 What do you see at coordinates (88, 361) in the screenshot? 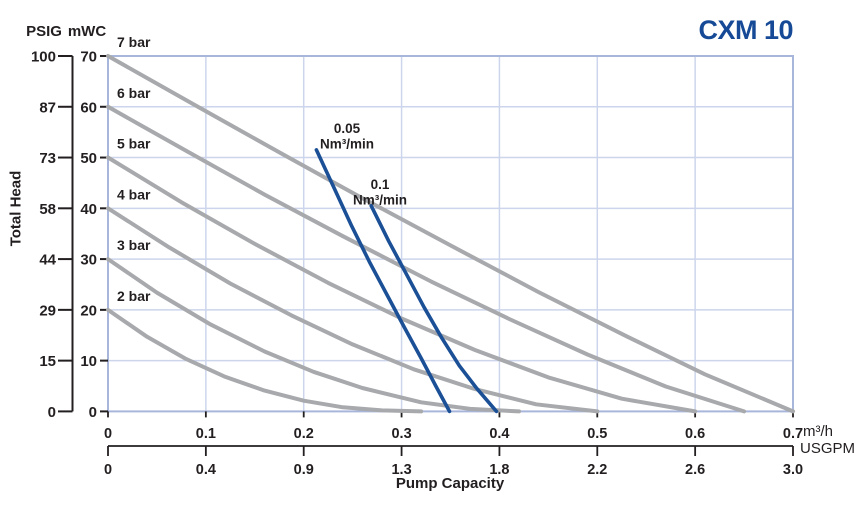
I see `mwc-tick-label: 10` at bounding box center [88, 361].